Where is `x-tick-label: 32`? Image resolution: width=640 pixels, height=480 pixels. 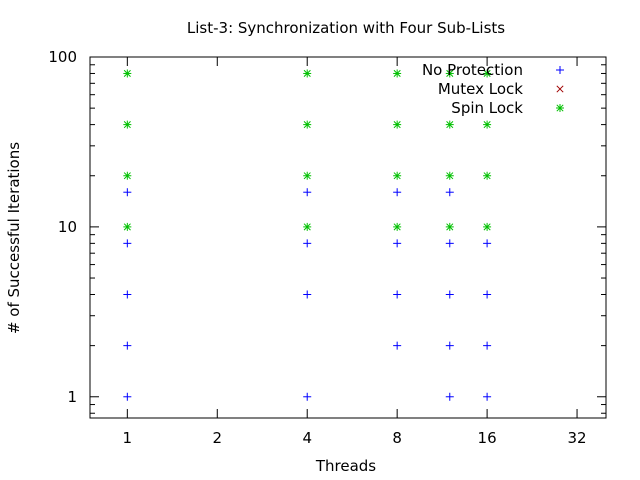
x-tick-label: 32 is located at coordinates (576, 438).